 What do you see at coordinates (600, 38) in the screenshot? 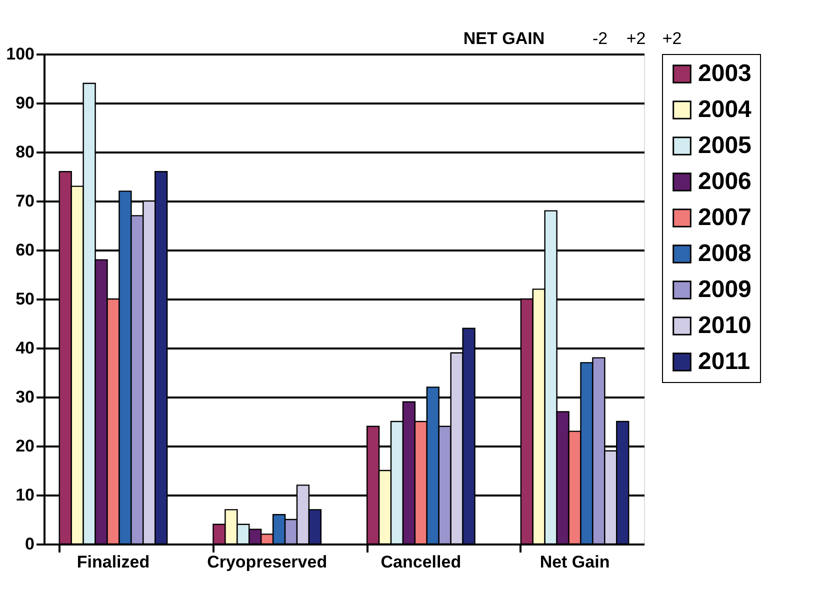
I see `text: -2` at bounding box center [600, 38].